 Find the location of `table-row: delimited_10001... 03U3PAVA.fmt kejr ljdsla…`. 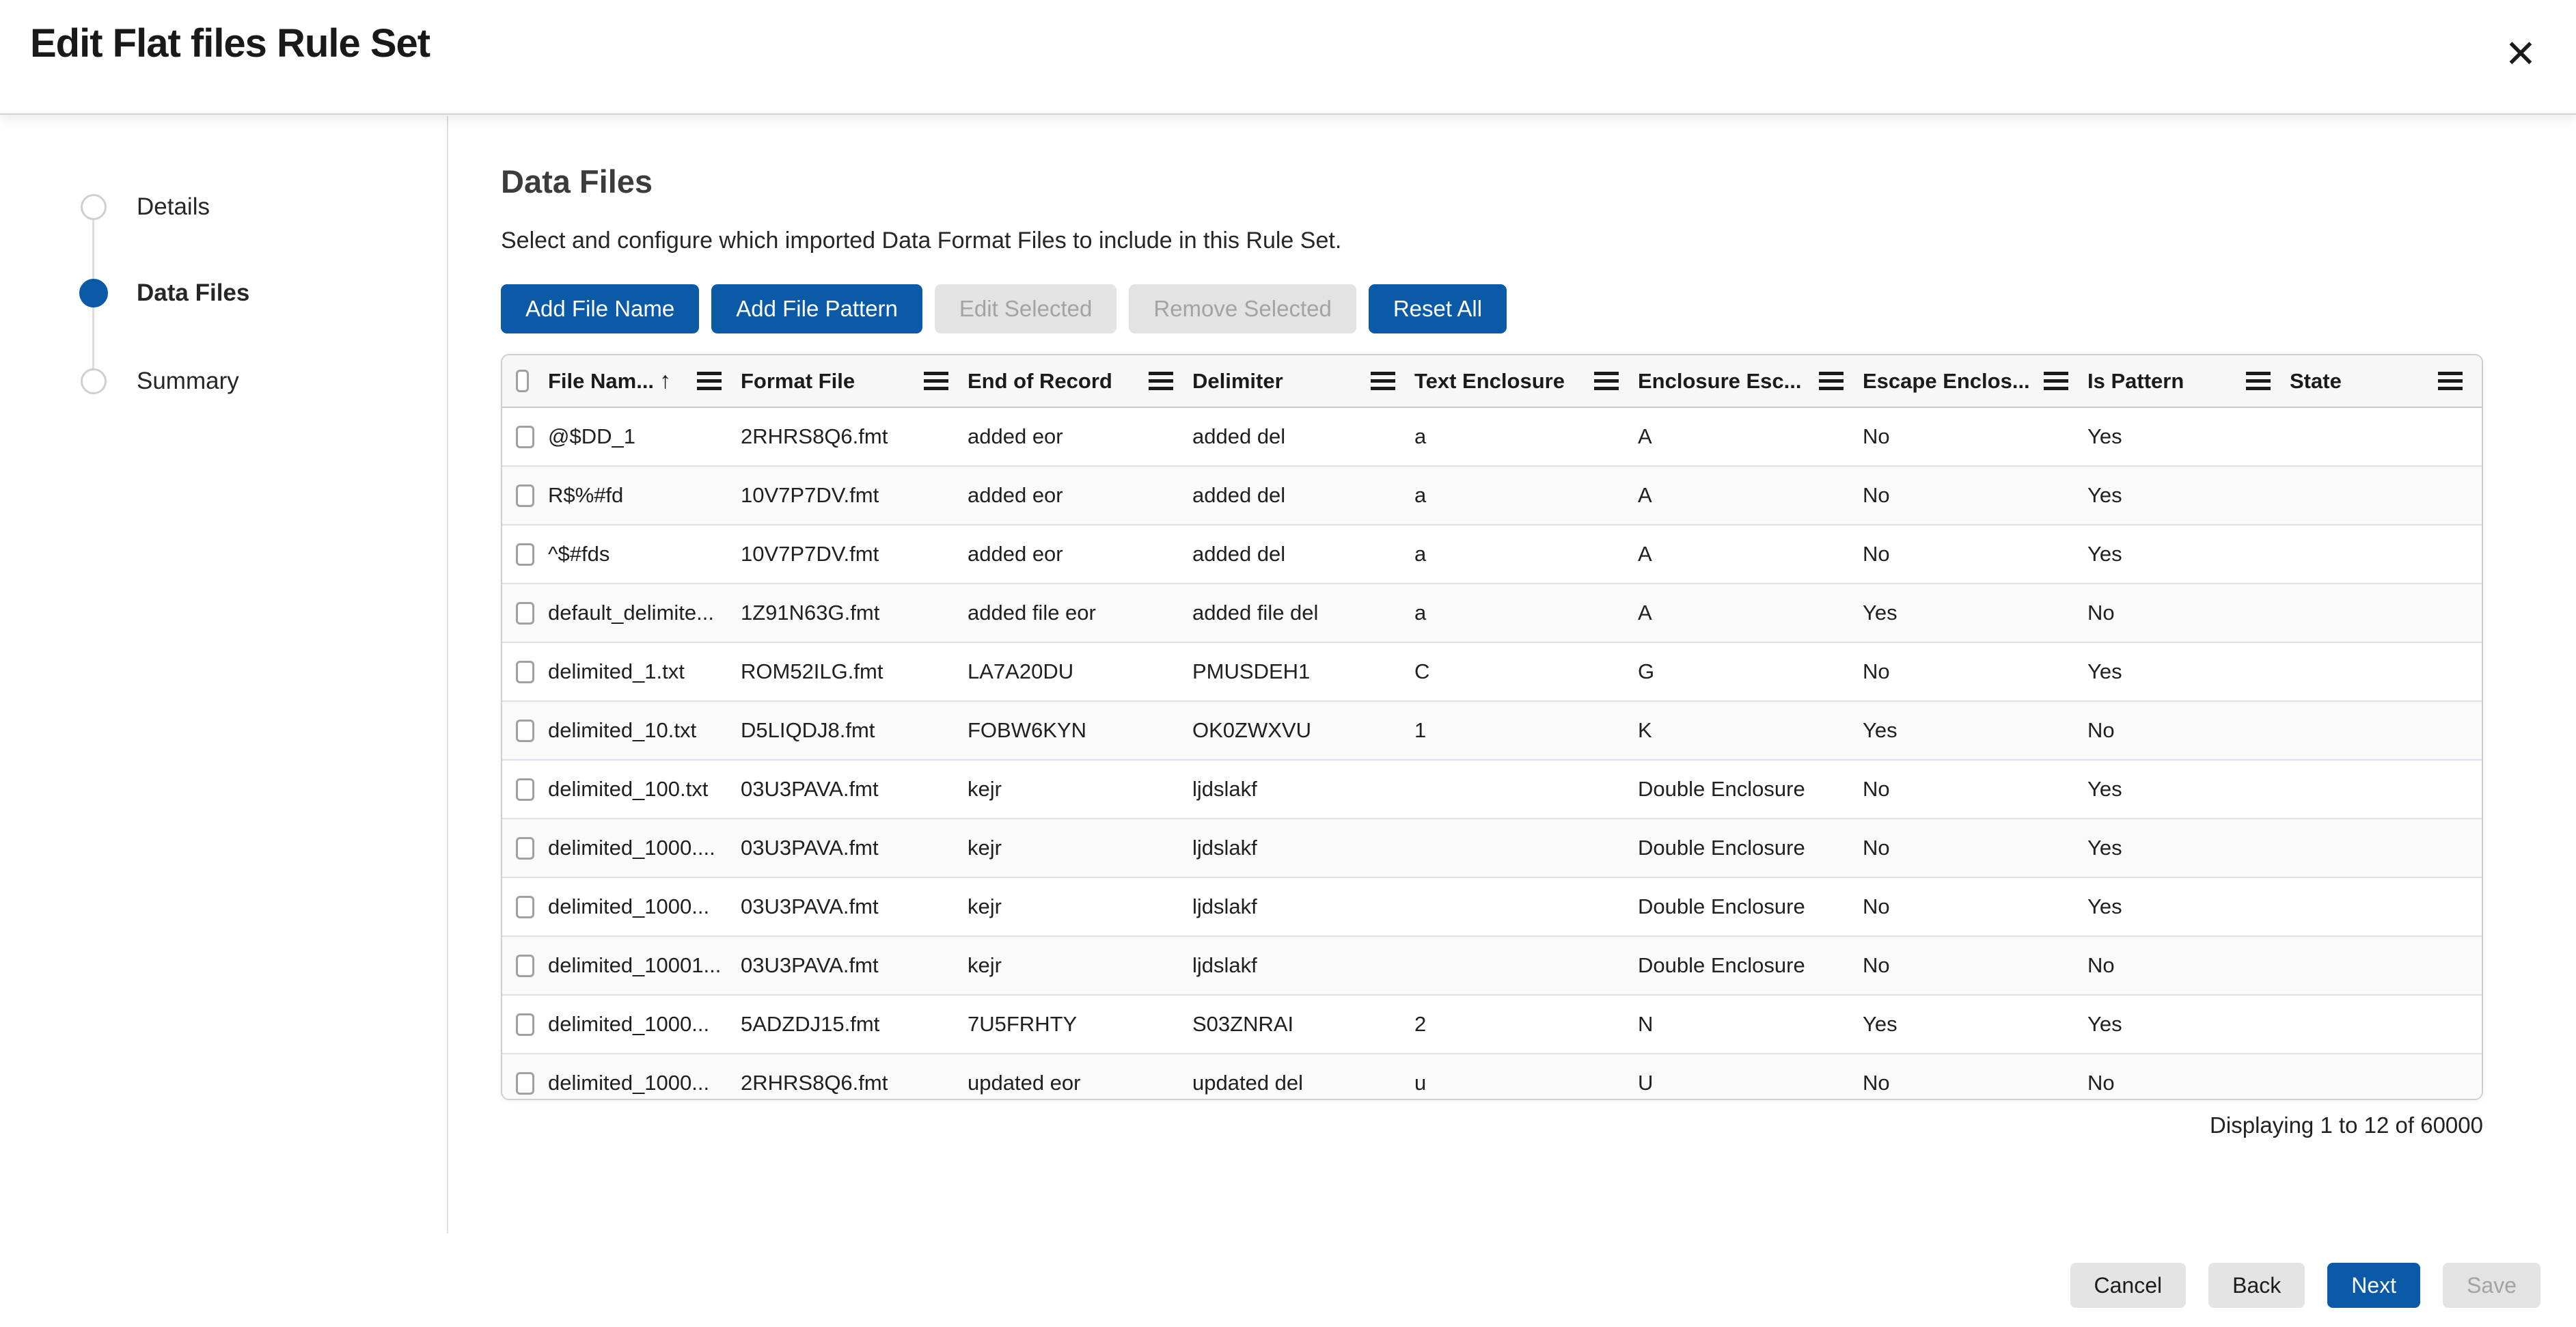

table-row: delimited_10001... 03U3PAVA.fmt kejr ljdsla… is located at coordinates (1492, 966).